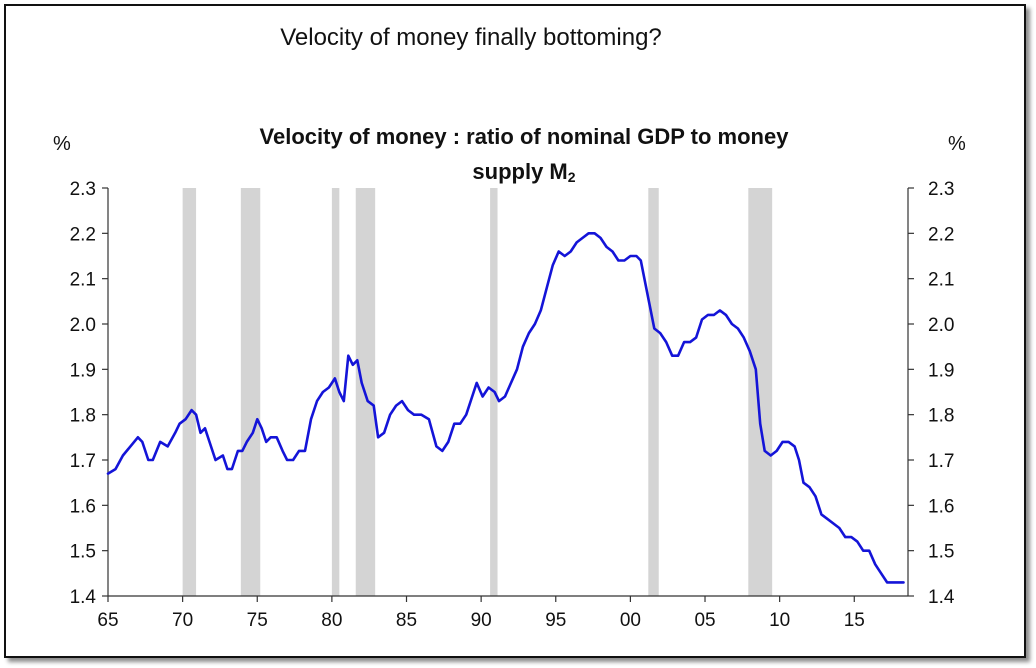 The width and height of the screenshot is (1036, 668). I want to click on y-tick-label-right: 1.8, so click(941, 416).